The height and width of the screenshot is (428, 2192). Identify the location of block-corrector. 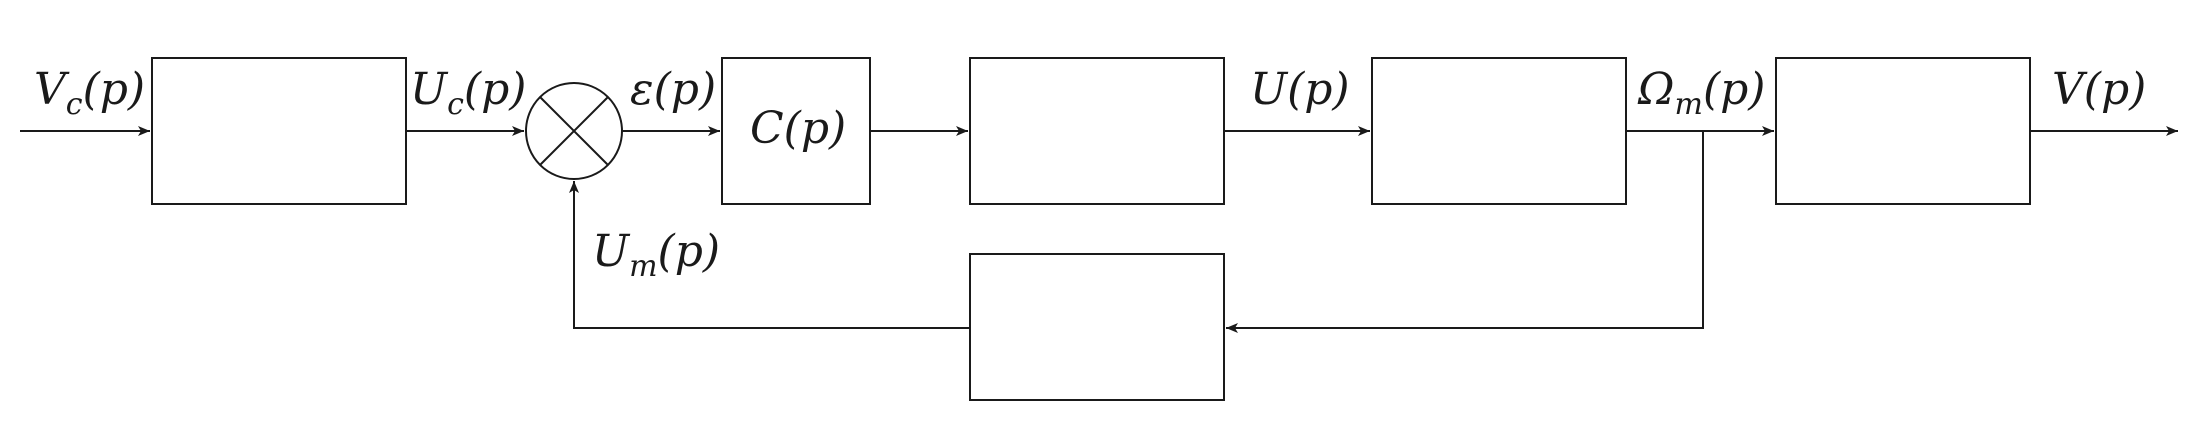
(796, 131).